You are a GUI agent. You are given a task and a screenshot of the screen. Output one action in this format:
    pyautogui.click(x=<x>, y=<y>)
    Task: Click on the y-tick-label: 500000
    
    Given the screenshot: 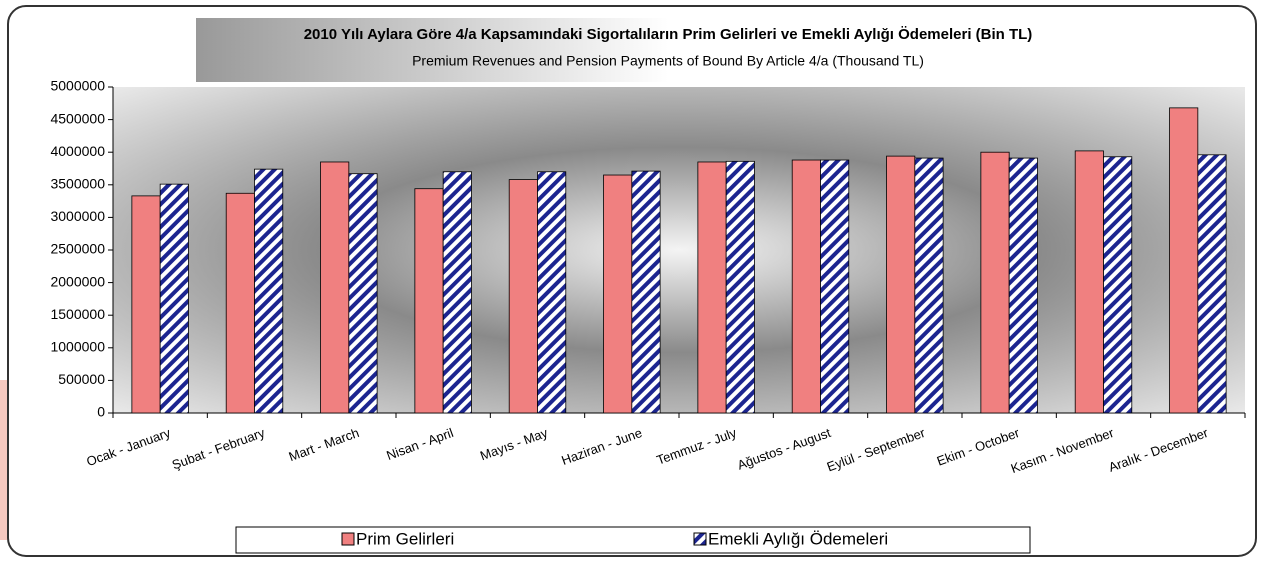 What is the action you would take?
    pyautogui.click(x=81, y=379)
    